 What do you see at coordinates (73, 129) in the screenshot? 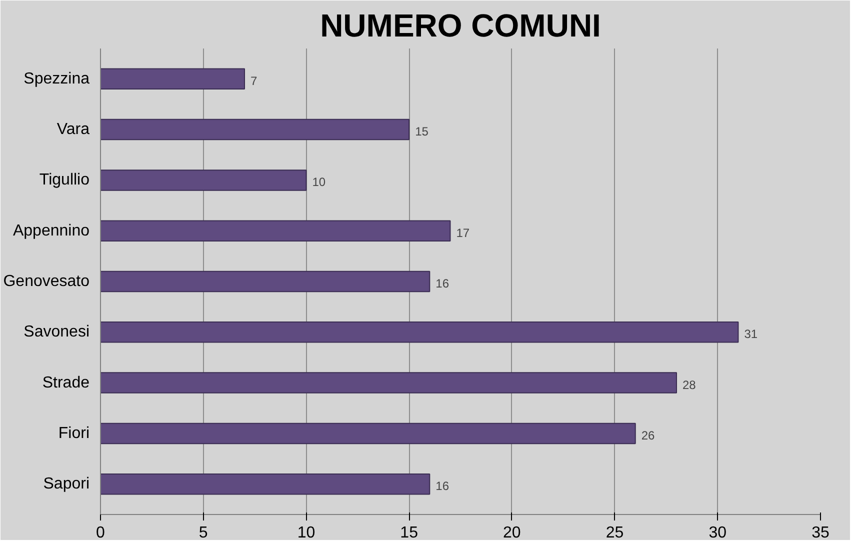
I see `y-tick-label: Vara` at bounding box center [73, 129].